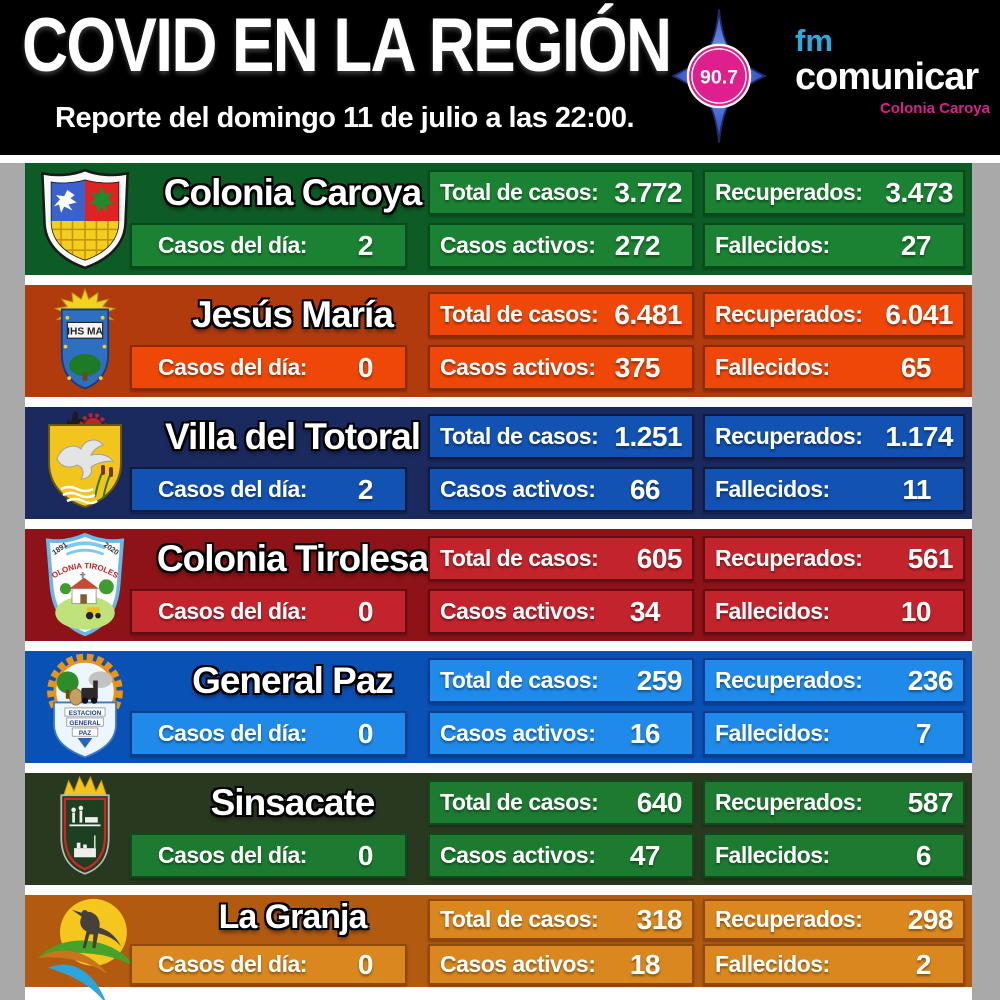 Image resolution: width=1000 pixels, height=1000 pixels. What do you see at coordinates (834, 733) in the screenshot?
I see `deceased-box: Fallecidos: 7` at bounding box center [834, 733].